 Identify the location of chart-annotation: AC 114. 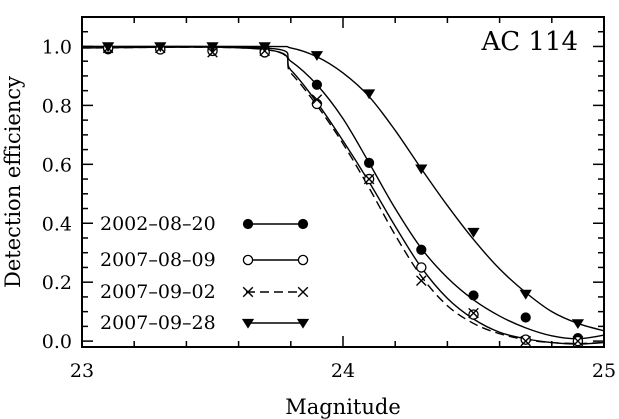
(529, 42).